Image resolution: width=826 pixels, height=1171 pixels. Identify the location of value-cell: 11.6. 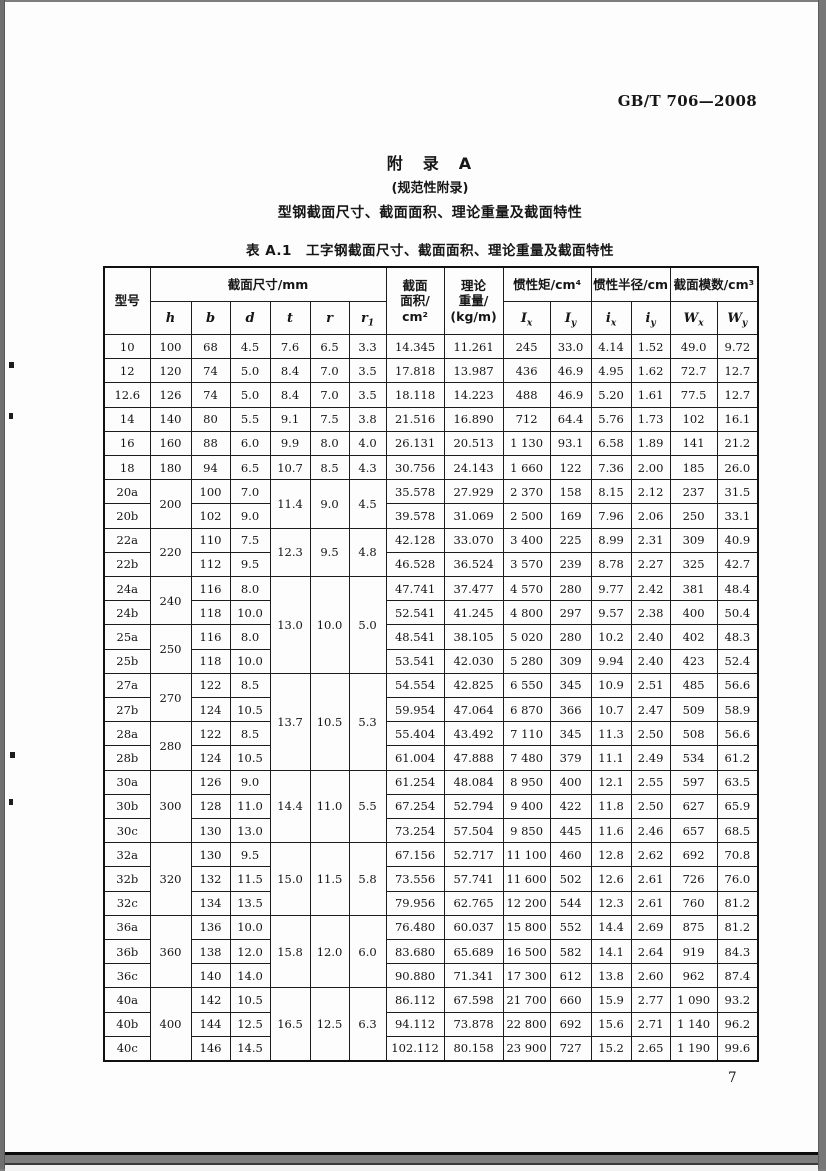
(611, 831).